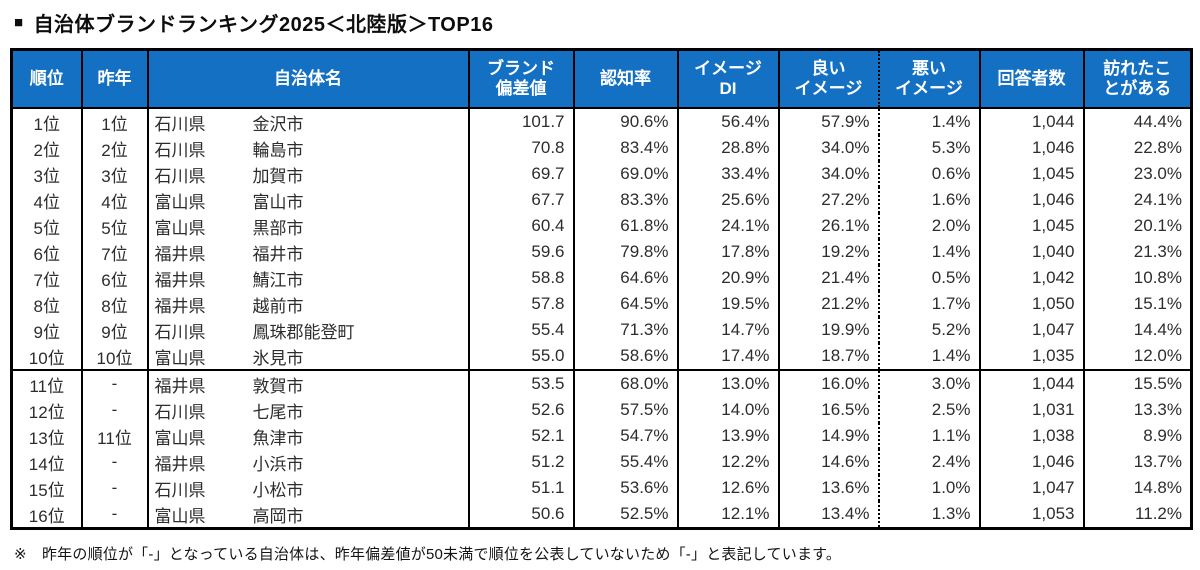 This screenshot has width=1200, height=570. Describe the element at coordinates (828, 488) in the screenshot. I see `cell-good-image: 13.6%` at that location.